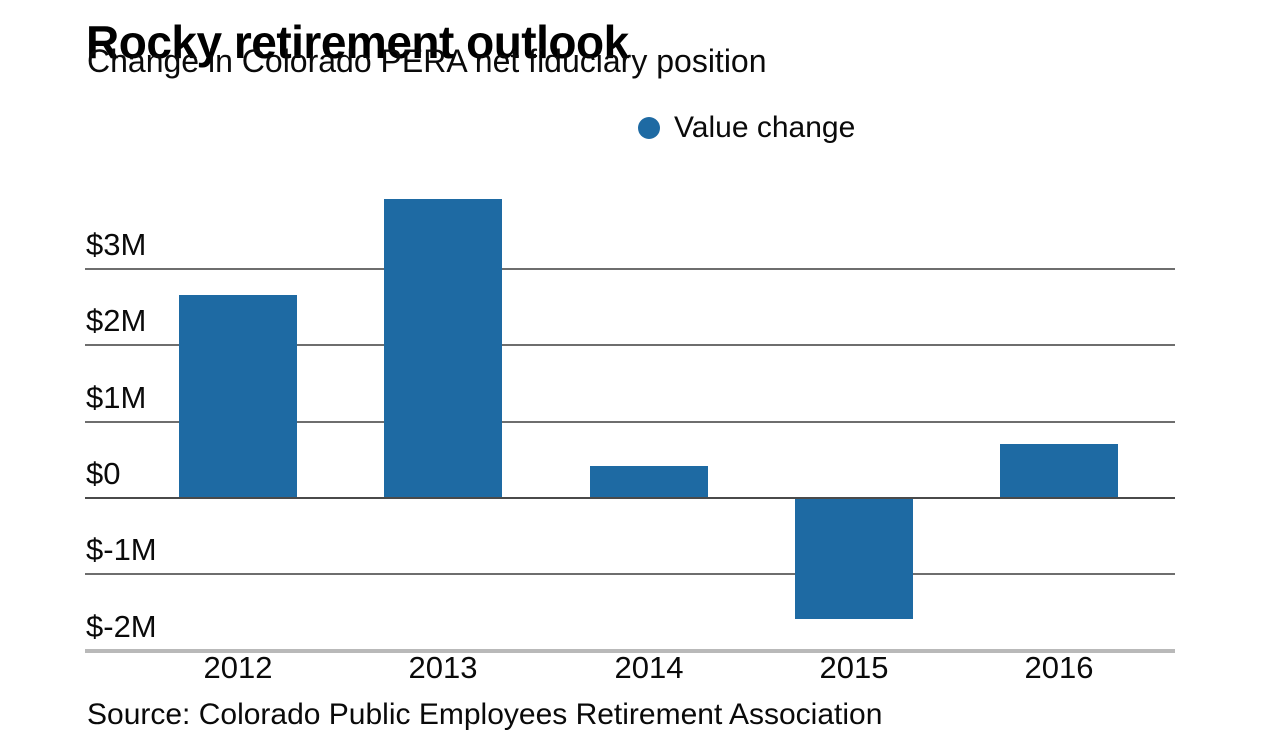  Describe the element at coordinates (357, 41) in the screenshot. I see `chart-title: Rocky retirement outlook` at that location.